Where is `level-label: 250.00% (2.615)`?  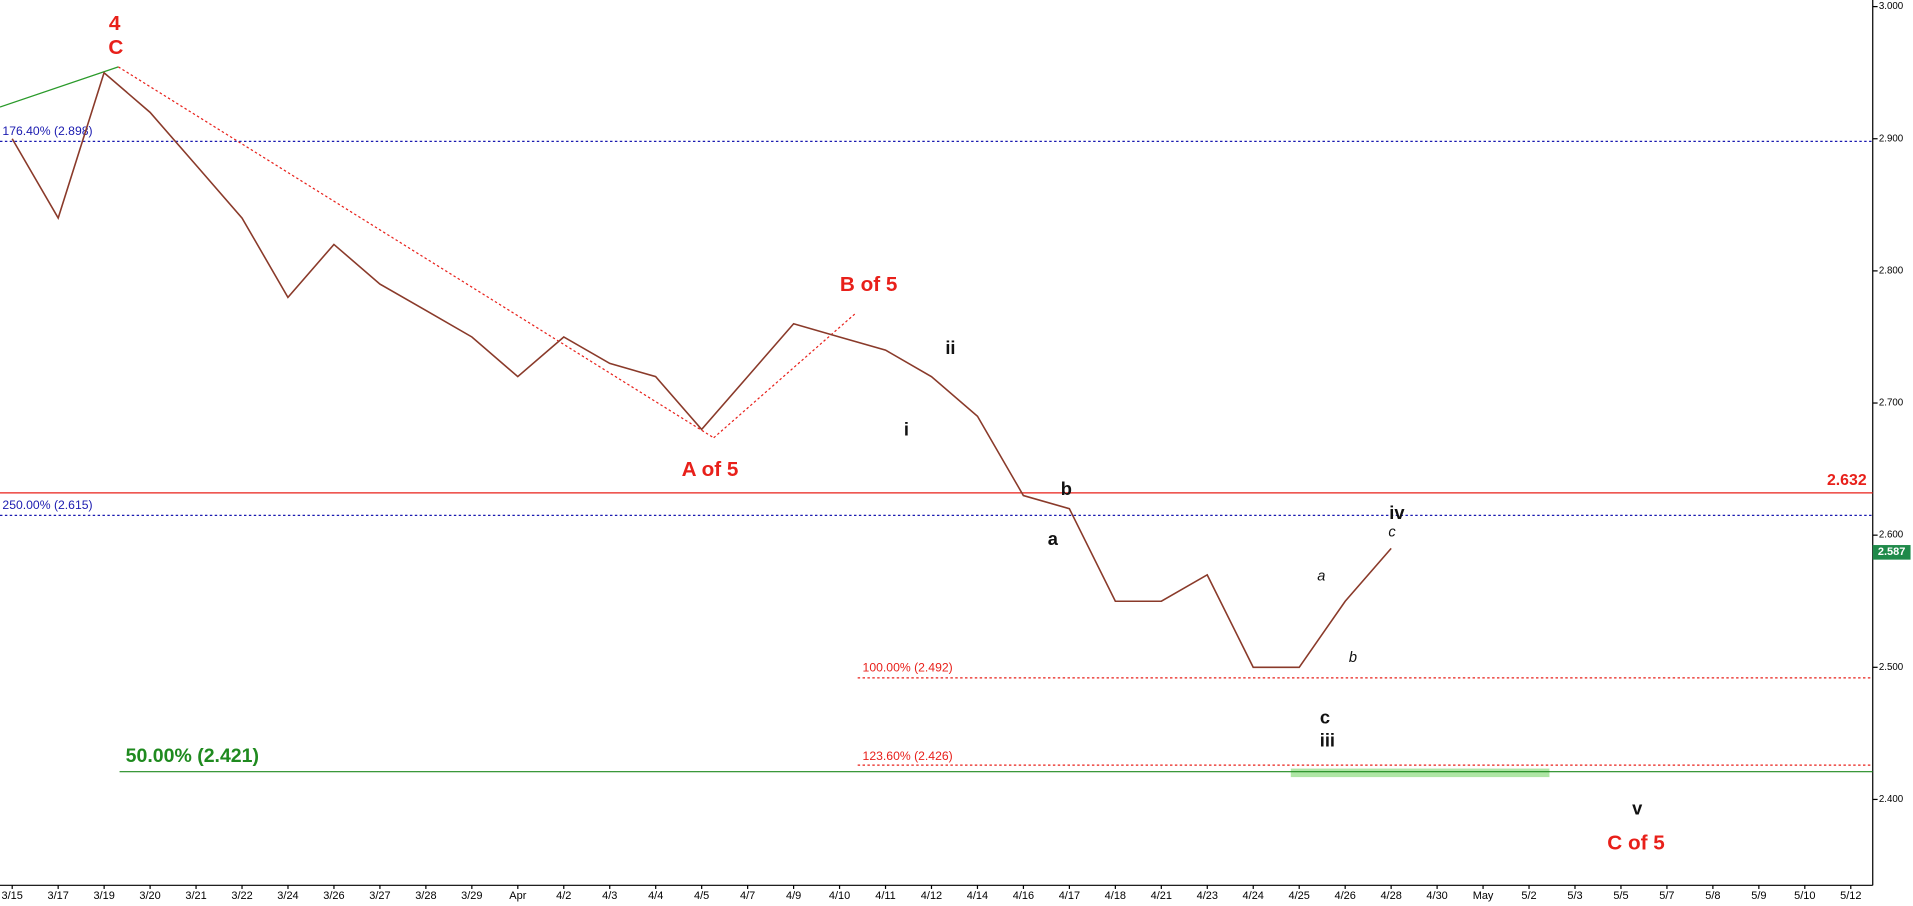 level-label: 250.00% (2.615) is located at coordinates (47, 505).